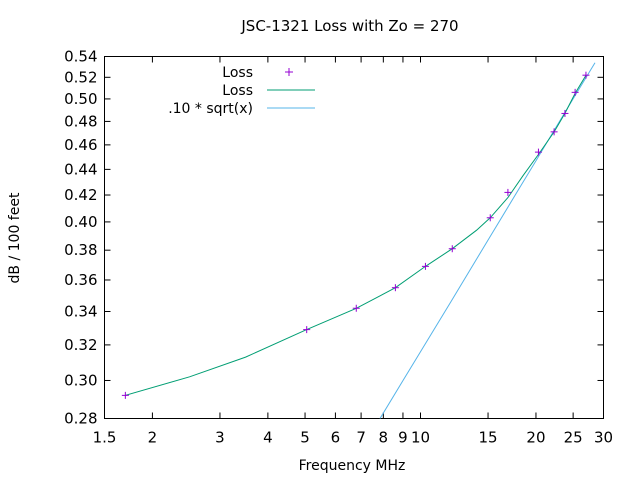 The height and width of the screenshot is (480, 640). What do you see at coordinates (210, 109) in the screenshot?
I see `legend-label: .10 * sqrt(x)` at bounding box center [210, 109].